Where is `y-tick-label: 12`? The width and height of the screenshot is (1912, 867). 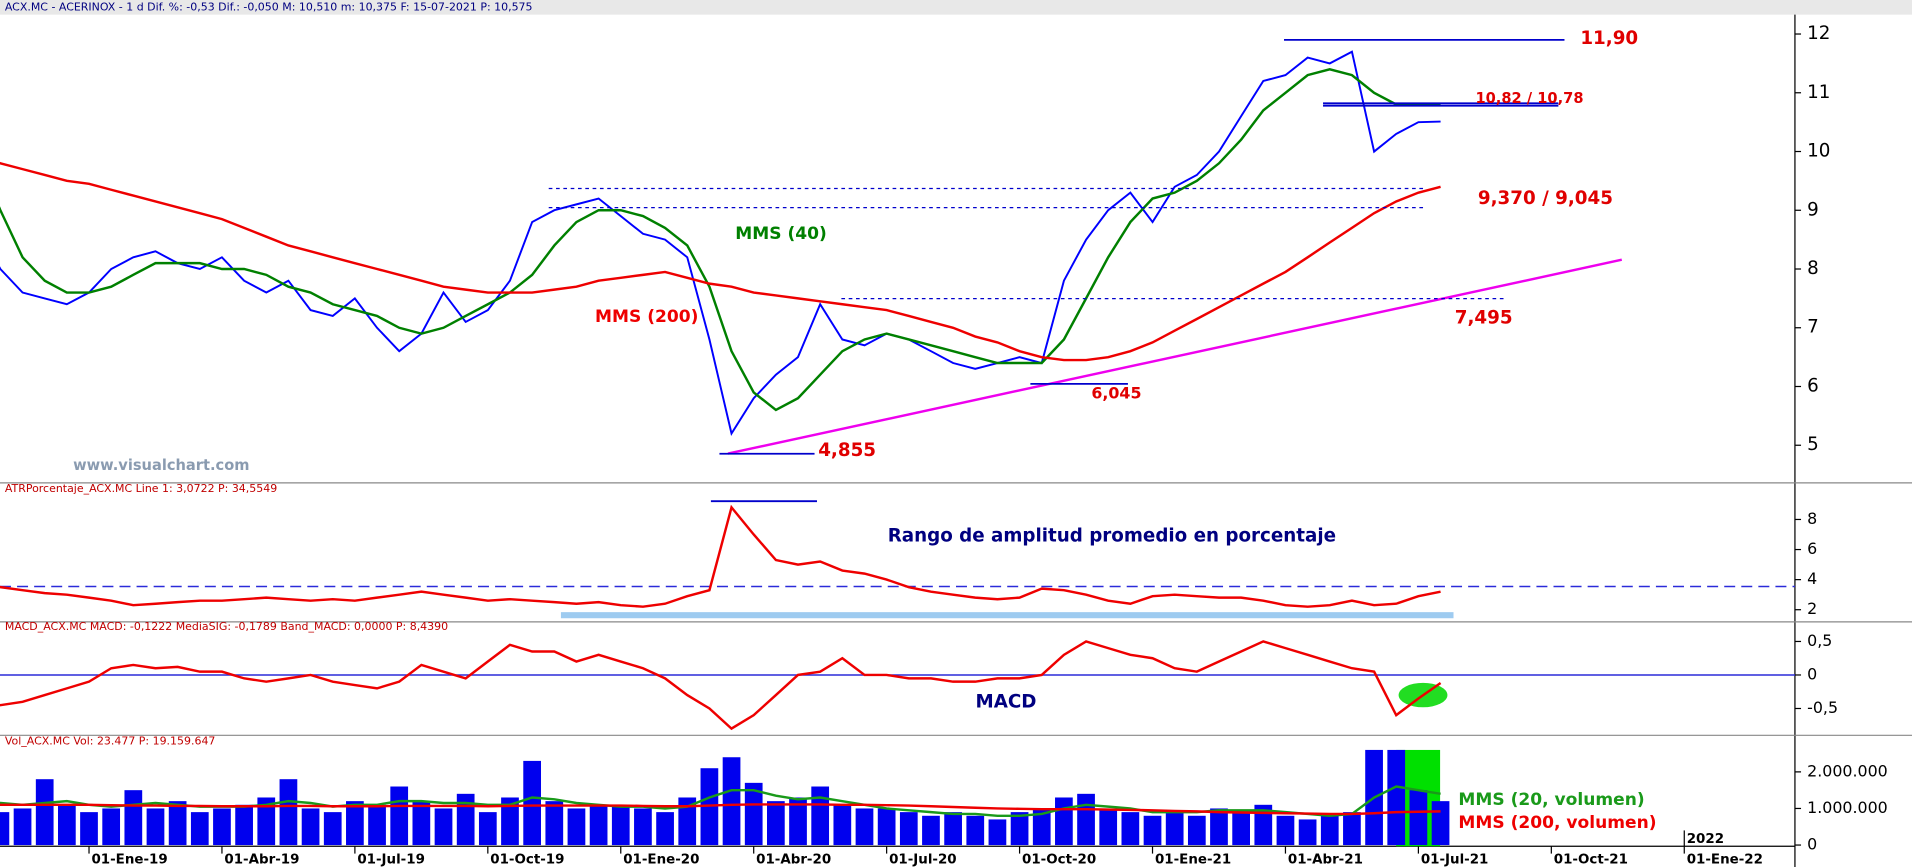
y-tick-label: 12 is located at coordinates (1818, 33).